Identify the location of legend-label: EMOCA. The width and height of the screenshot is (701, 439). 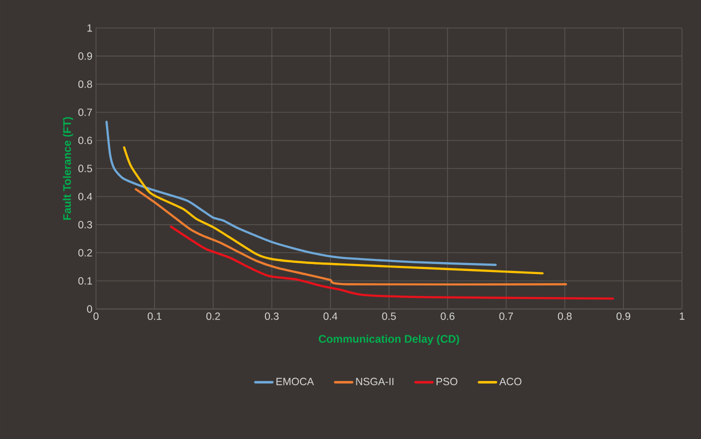
(295, 382).